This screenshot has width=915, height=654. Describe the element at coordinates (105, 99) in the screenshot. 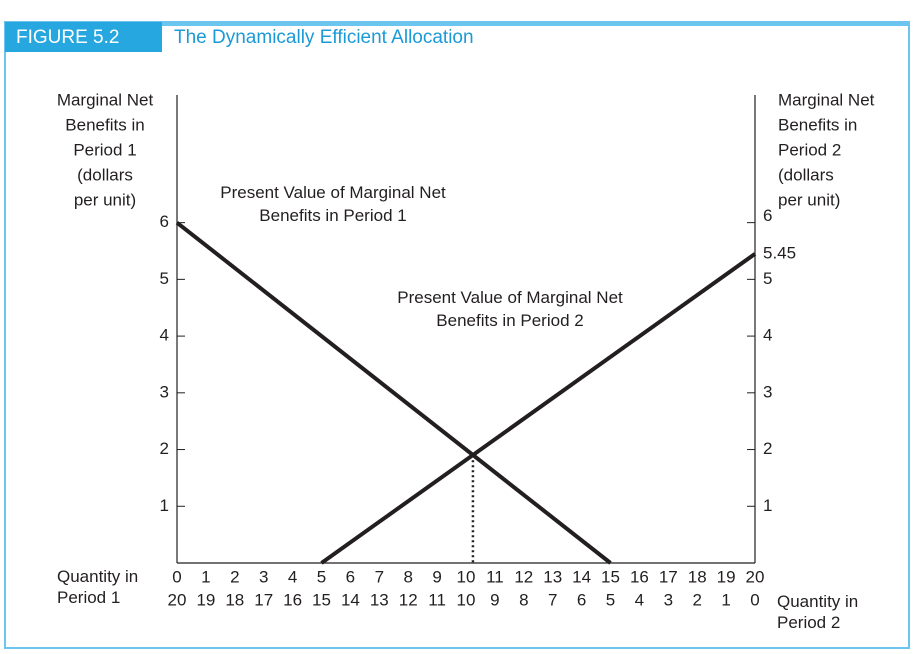

I see `y-axis-label: Marginal Net` at that location.